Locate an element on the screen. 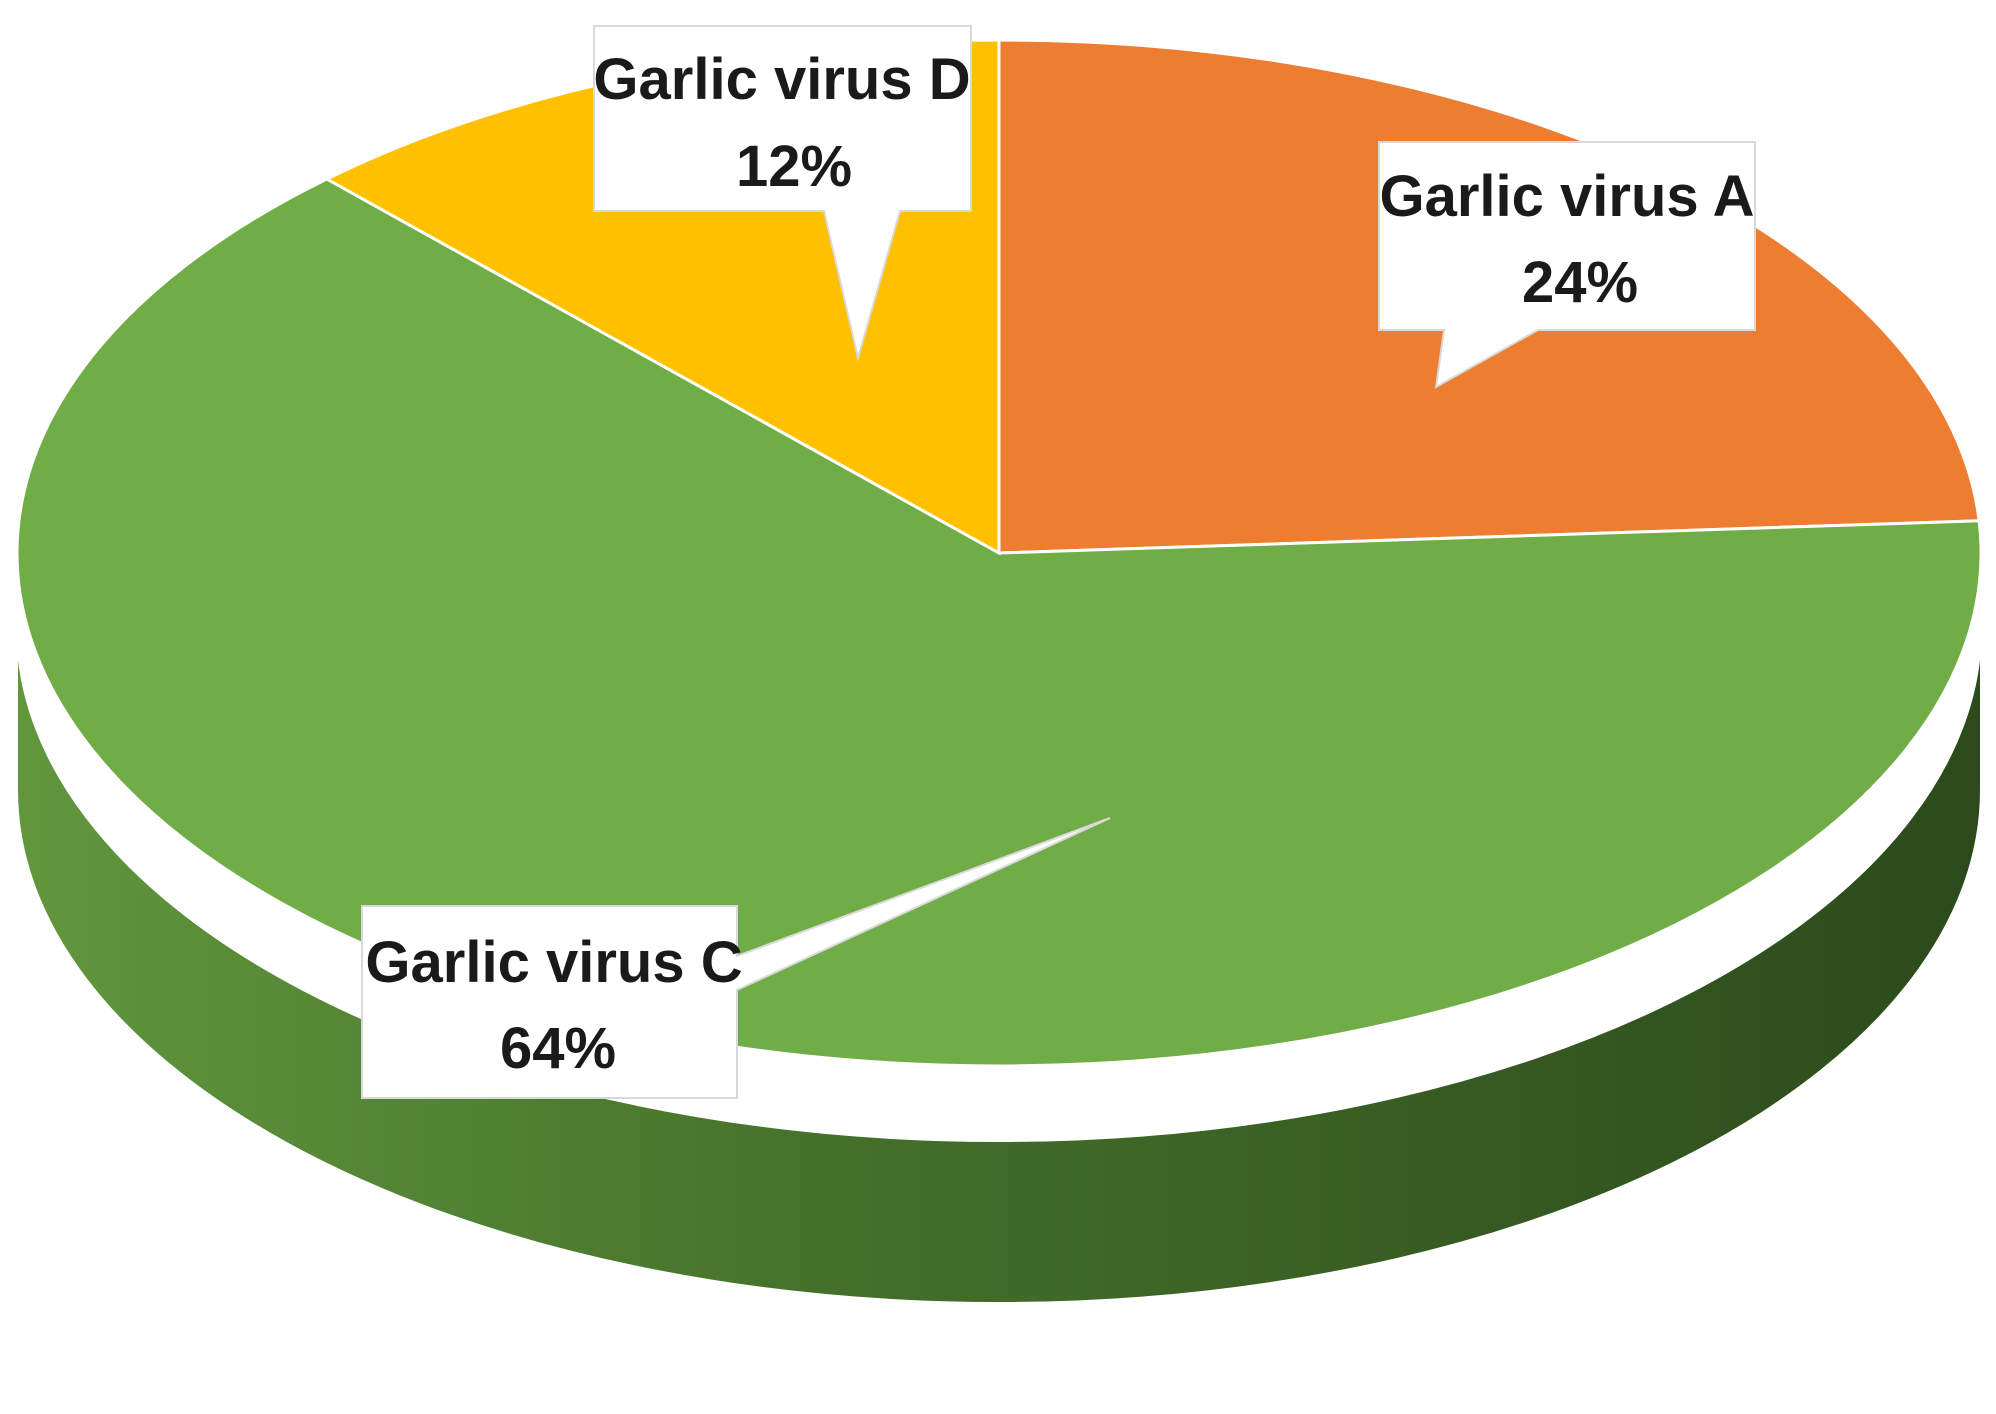  callout-box-virus-a is located at coordinates (1567, 265).